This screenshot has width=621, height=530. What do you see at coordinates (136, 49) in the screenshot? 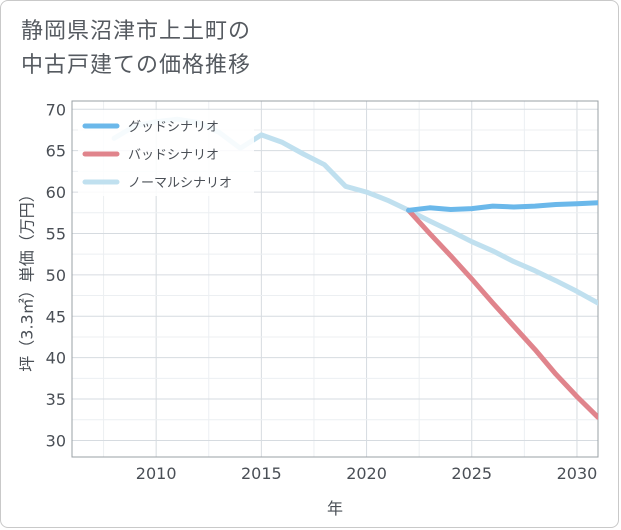
I see `chart-title: 静岡県沼津市上土町の 中古戸建ての価格推移` at bounding box center [136, 49].